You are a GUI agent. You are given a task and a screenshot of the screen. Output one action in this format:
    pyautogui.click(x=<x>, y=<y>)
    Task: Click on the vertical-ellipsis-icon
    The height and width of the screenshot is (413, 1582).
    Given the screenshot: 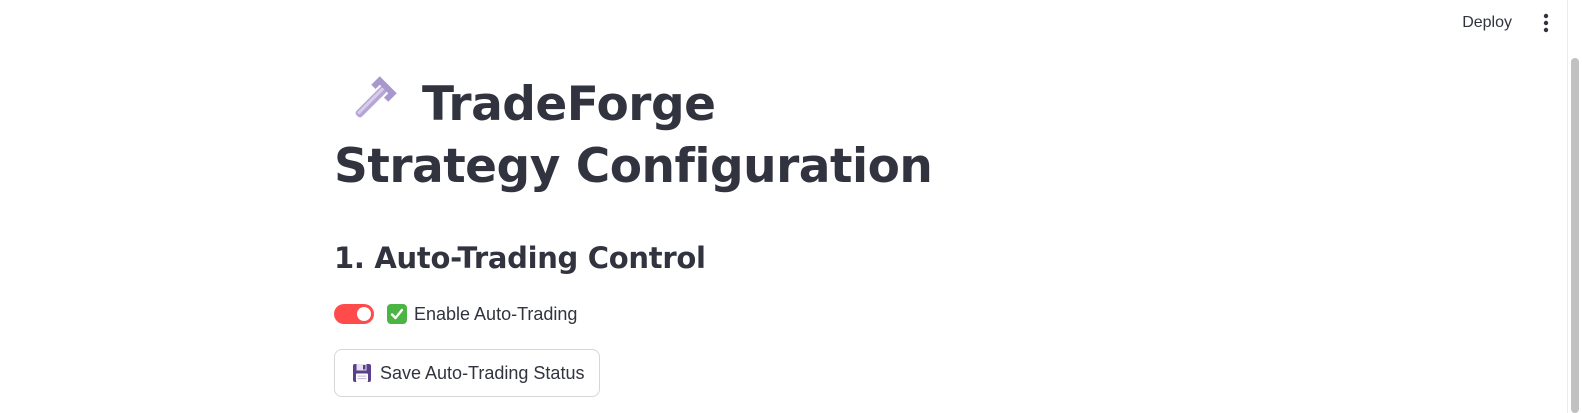 What is the action you would take?
    pyautogui.click(x=1546, y=23)
    